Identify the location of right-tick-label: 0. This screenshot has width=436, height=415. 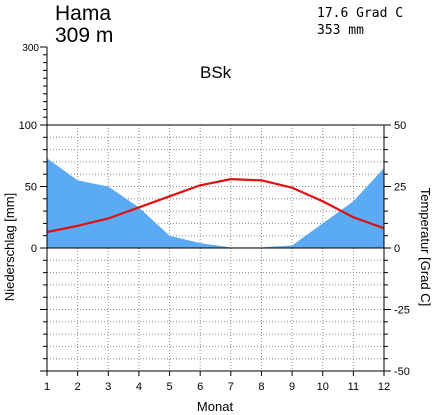
(397, 249).